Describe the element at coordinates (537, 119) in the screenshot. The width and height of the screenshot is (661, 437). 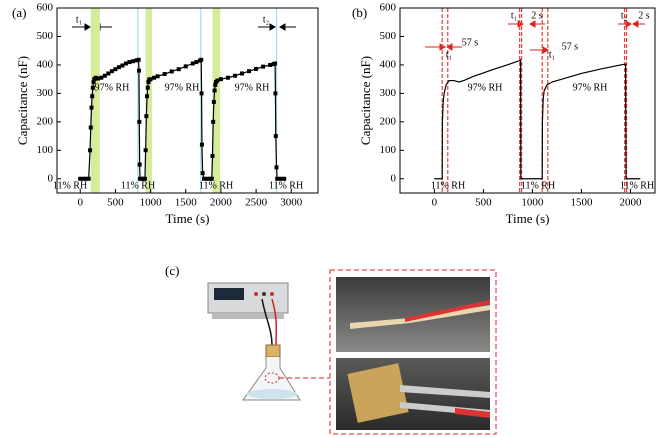
I see `data-line` at that location.